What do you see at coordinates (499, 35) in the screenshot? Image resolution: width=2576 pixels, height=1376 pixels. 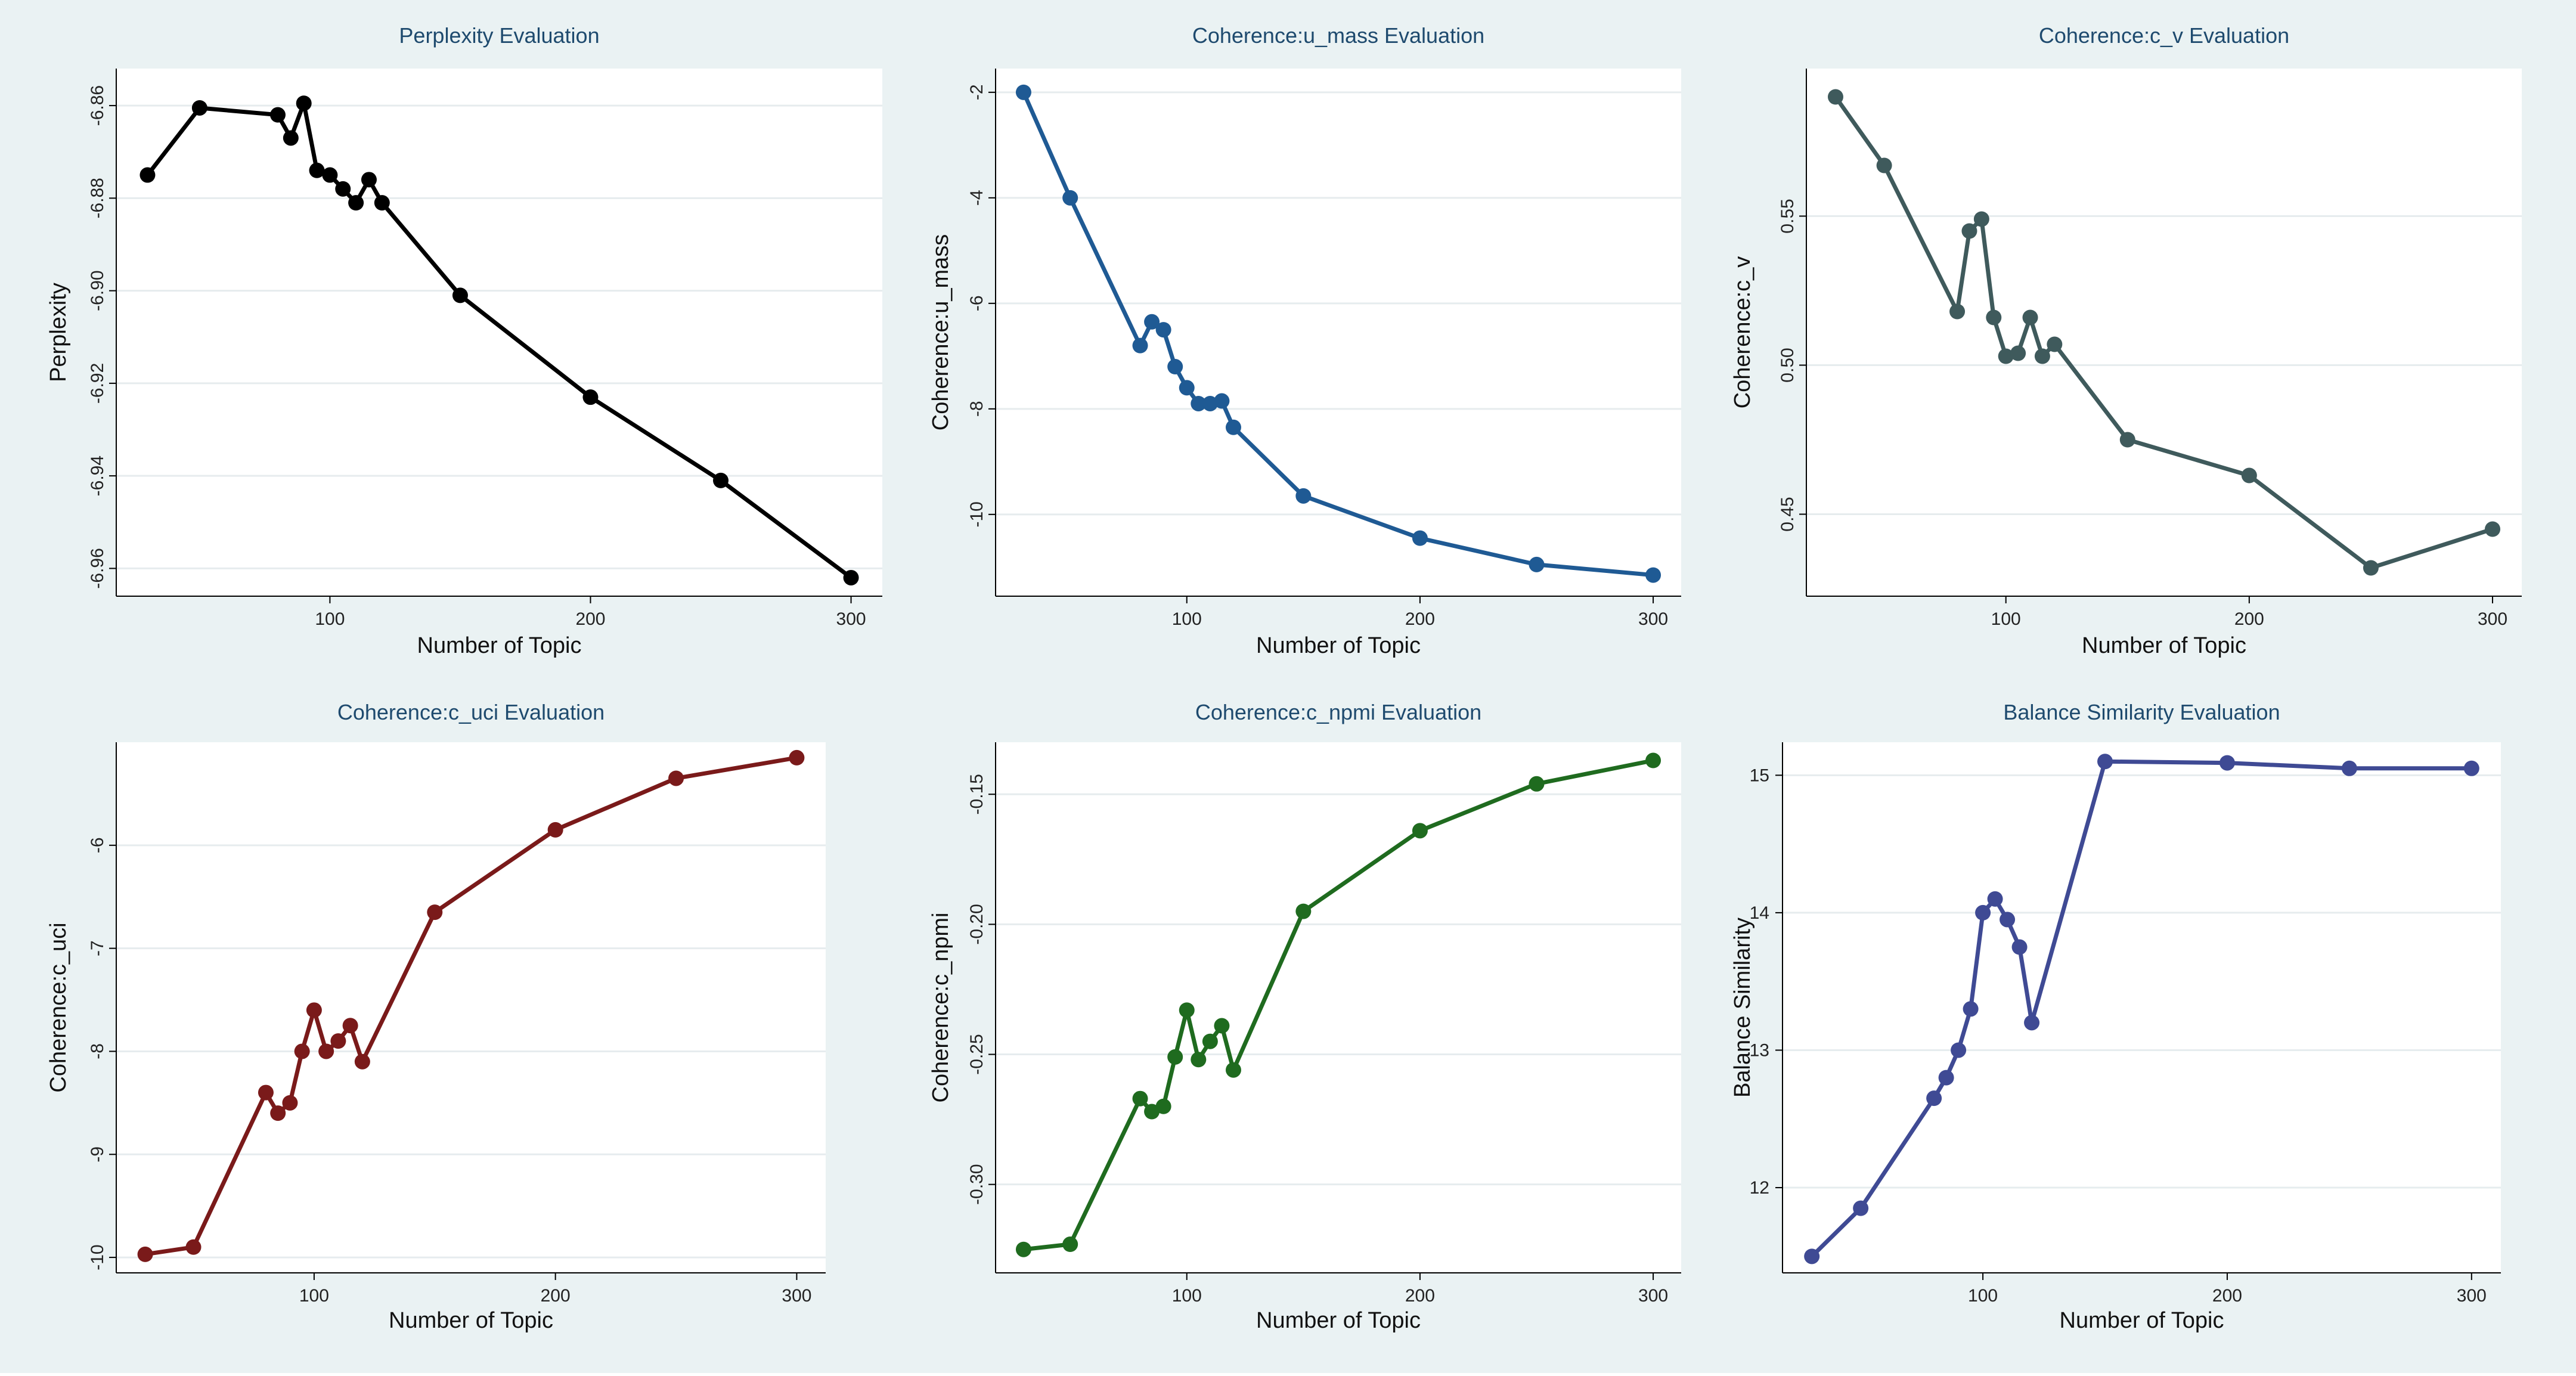 I see `chart-0-title: Perplexity Evaluation` at bounding box center [499, 35].